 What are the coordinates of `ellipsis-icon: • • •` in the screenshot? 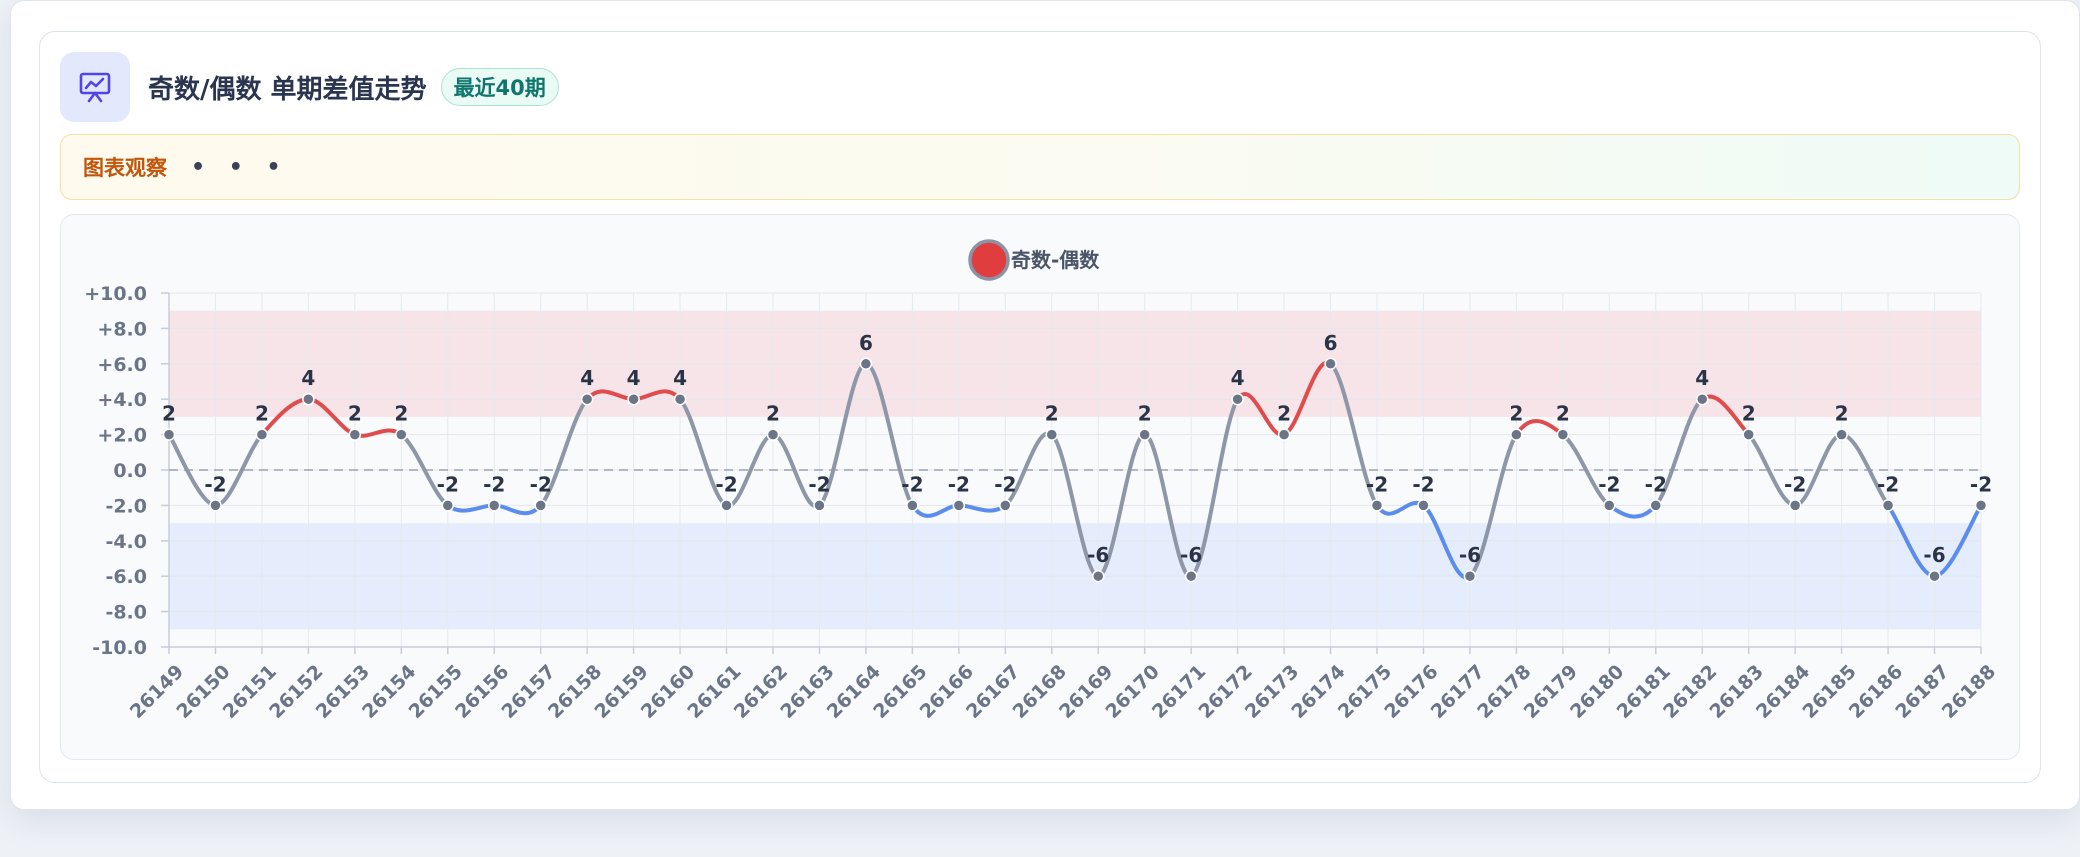 It's located at (240, 167).